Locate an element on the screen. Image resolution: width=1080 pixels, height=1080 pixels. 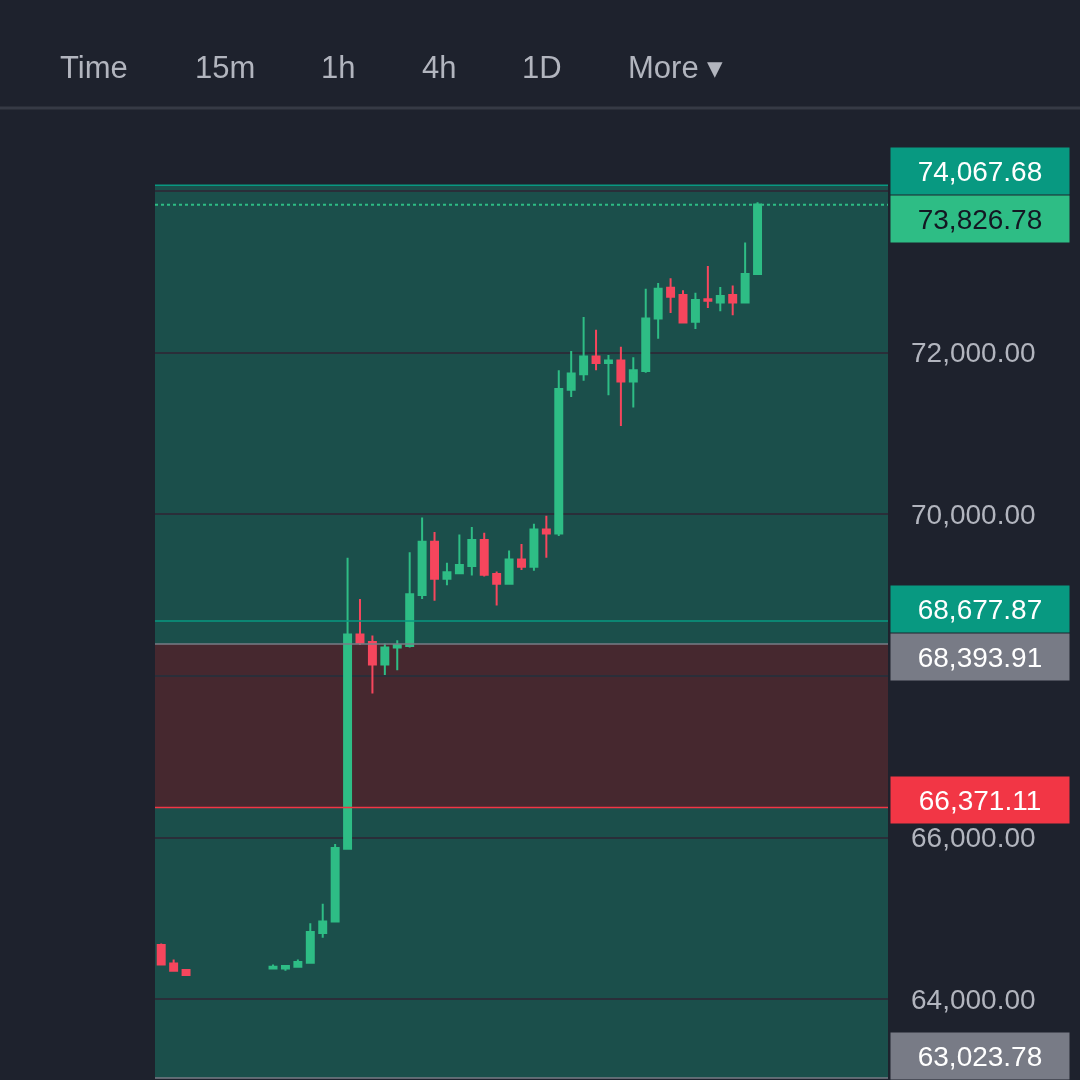
ref-line-label: 66,371.11 is located at coordinates (980, 800).